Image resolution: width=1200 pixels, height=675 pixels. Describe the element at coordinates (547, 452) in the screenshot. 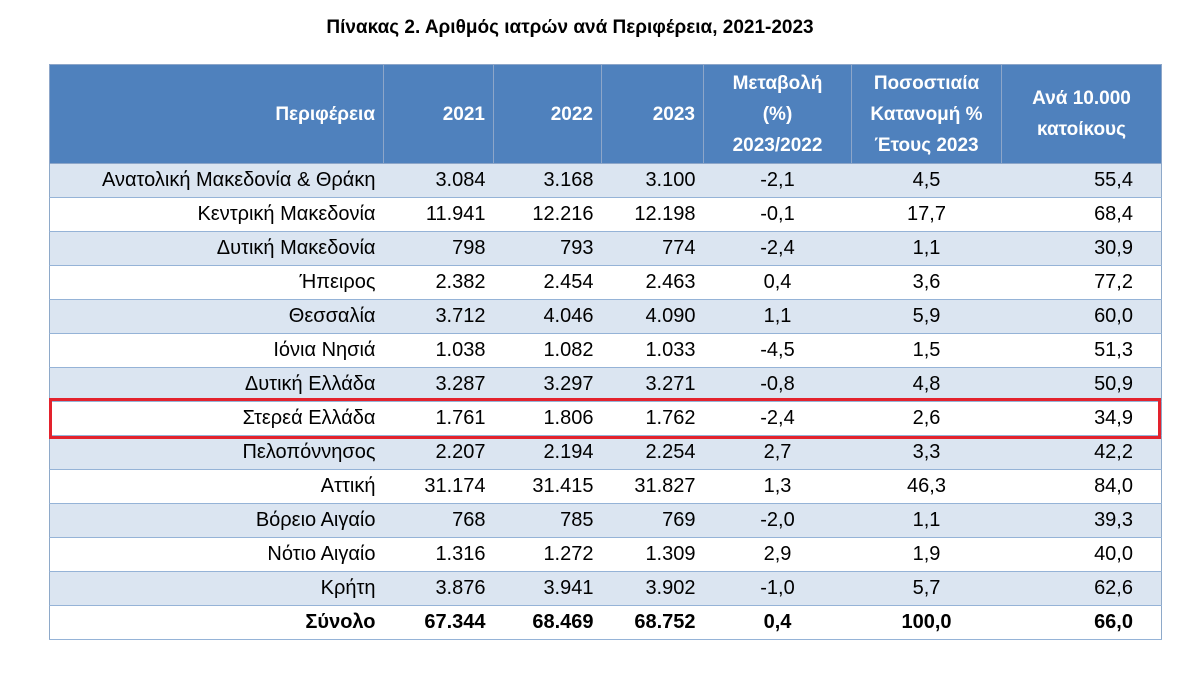

I see `cell-y2022: 2.194` at that location.